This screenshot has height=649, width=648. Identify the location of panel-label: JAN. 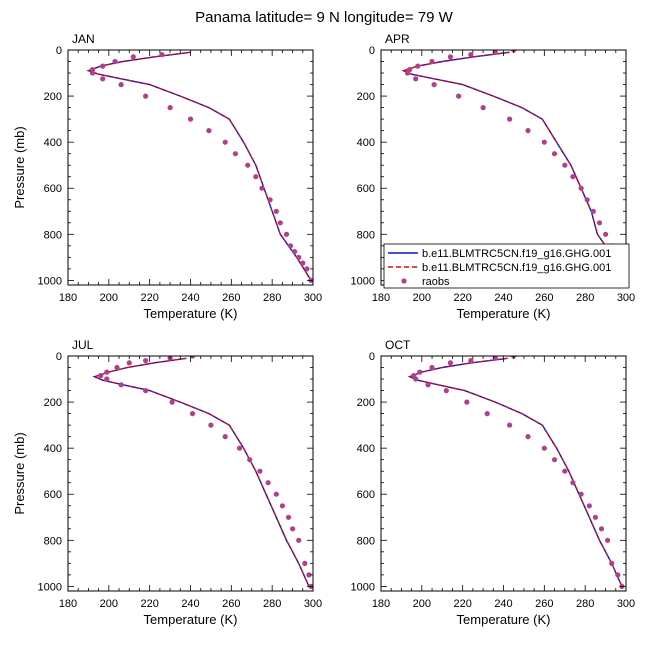
(83, 39).